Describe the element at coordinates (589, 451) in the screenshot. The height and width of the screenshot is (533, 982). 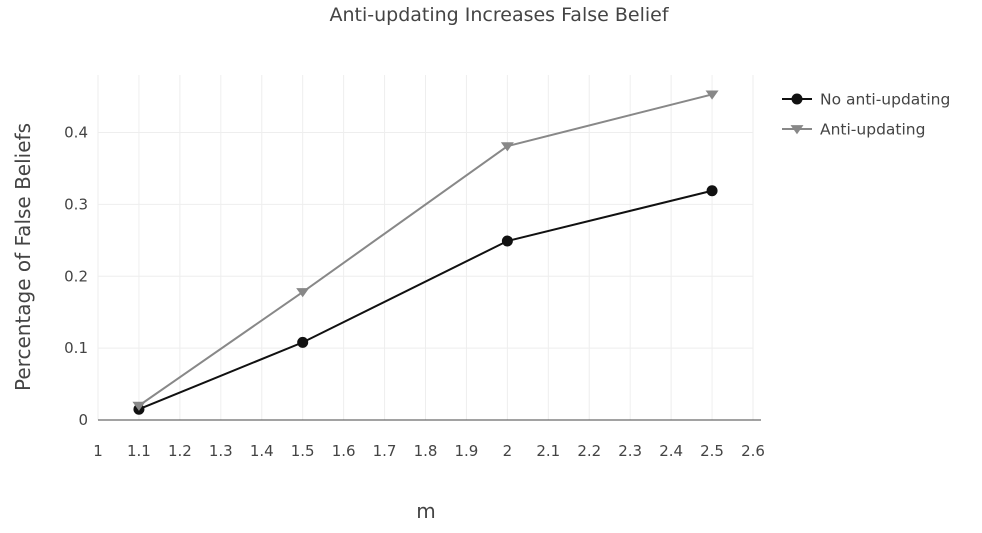
I see `x-tick-label: 2.2` at that location.